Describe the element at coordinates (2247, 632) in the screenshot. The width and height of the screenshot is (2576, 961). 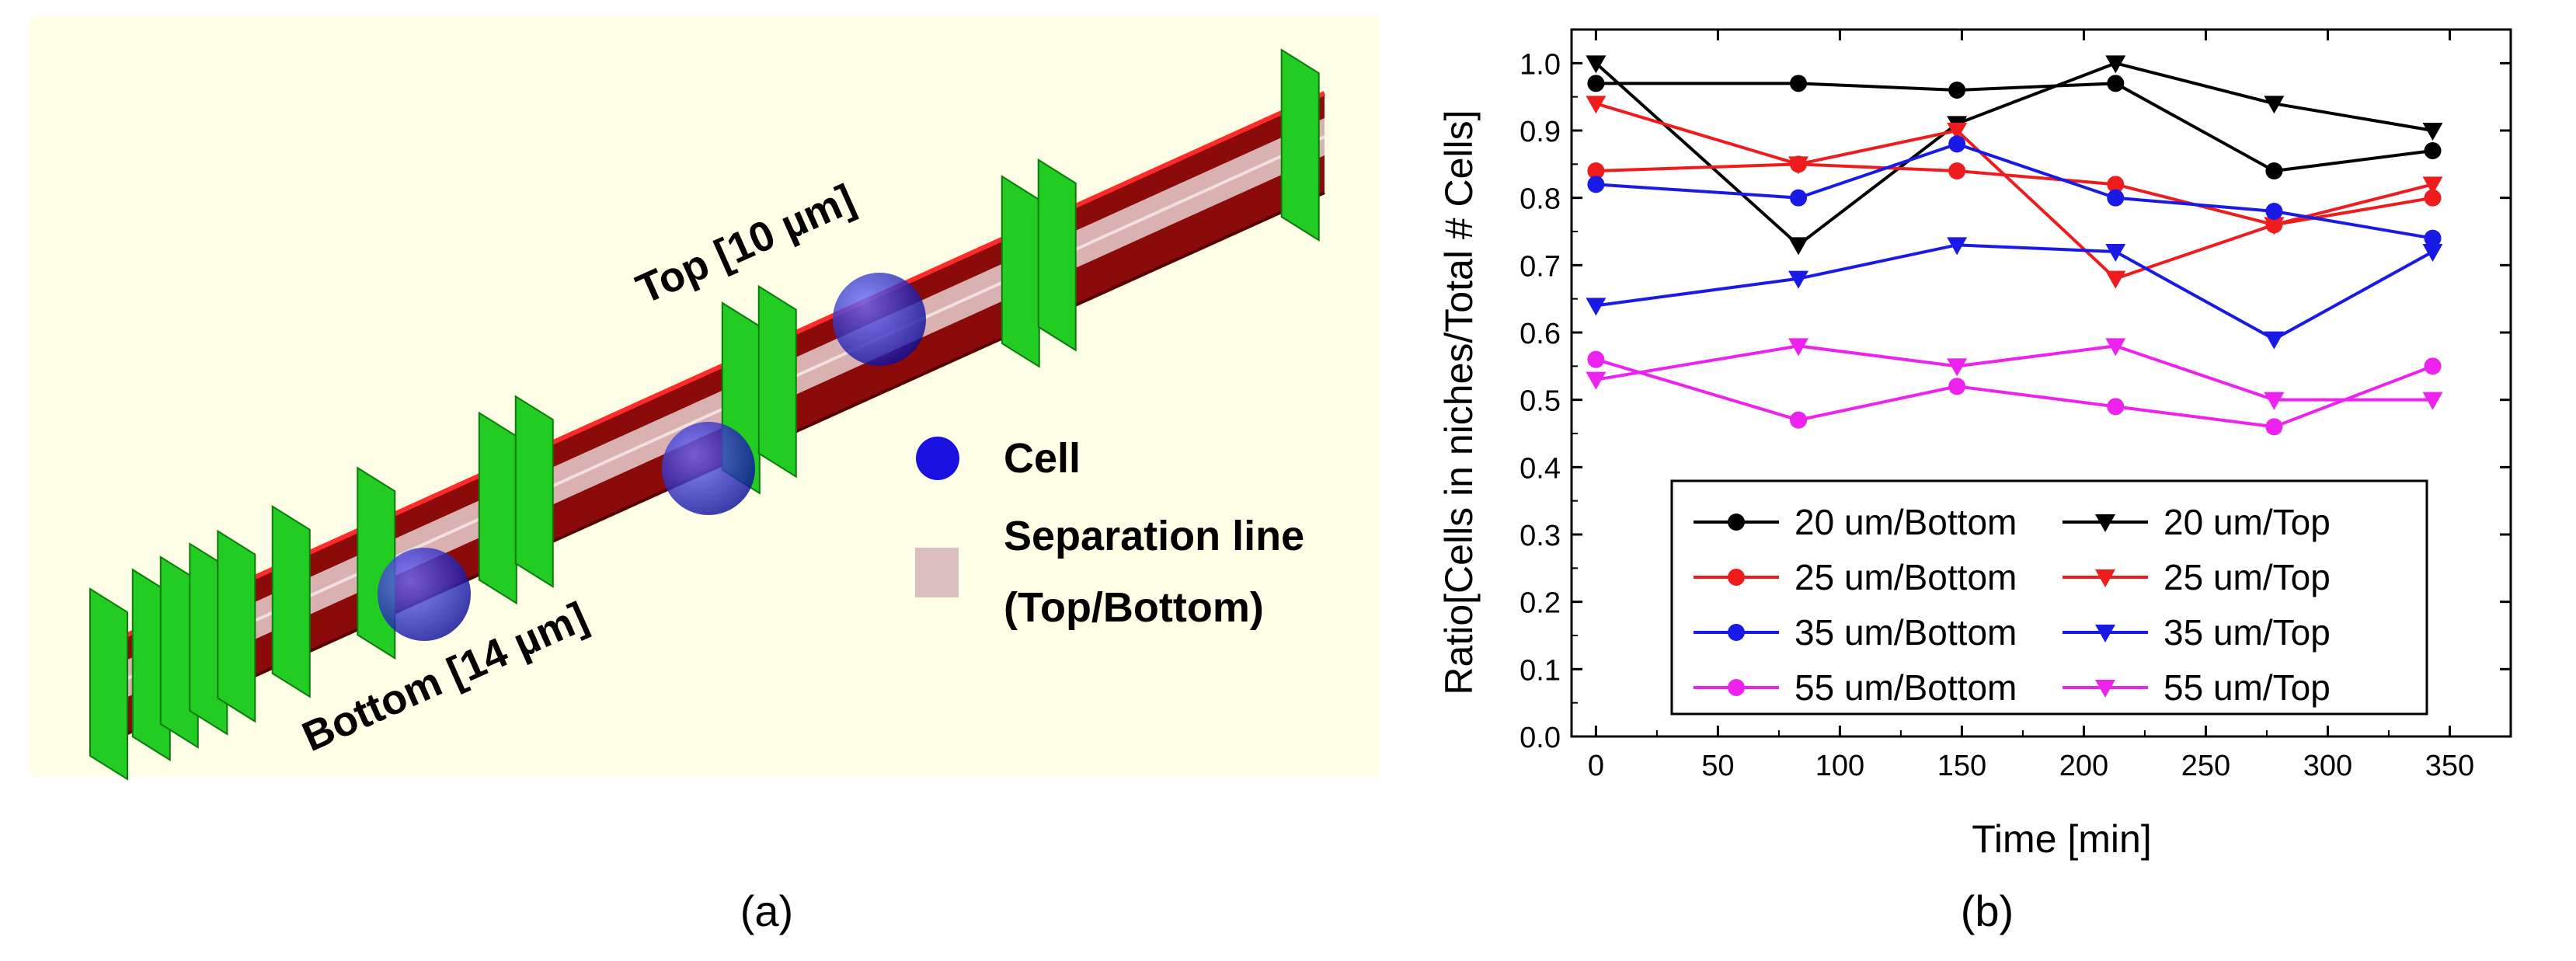
I see `legend-label: 35 um/Top` at that location.